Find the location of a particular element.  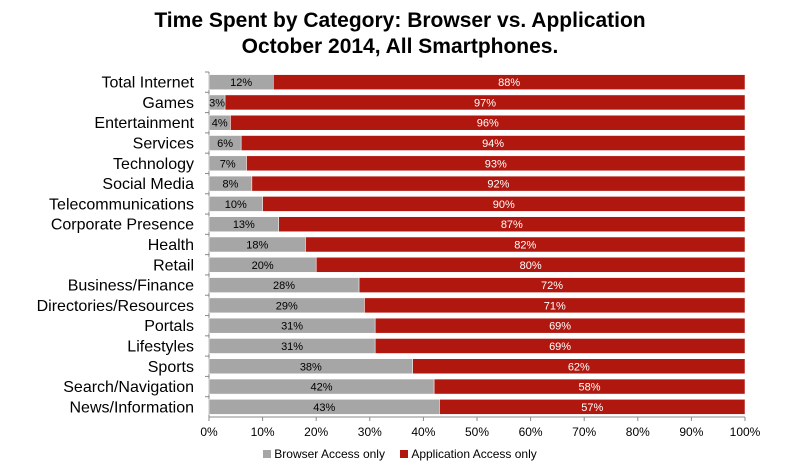

legend-swatch-browser is located at coordinates (267, 454).